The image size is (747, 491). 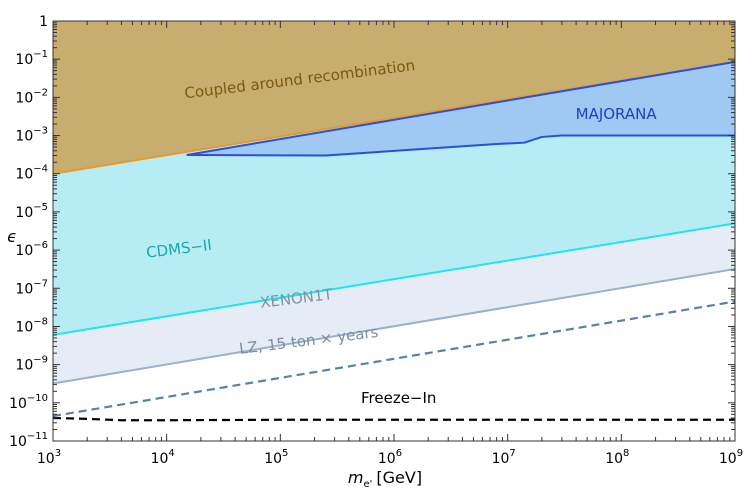 I want to click on x-axis-label: me' [GeV], so click(x=385, y=479).